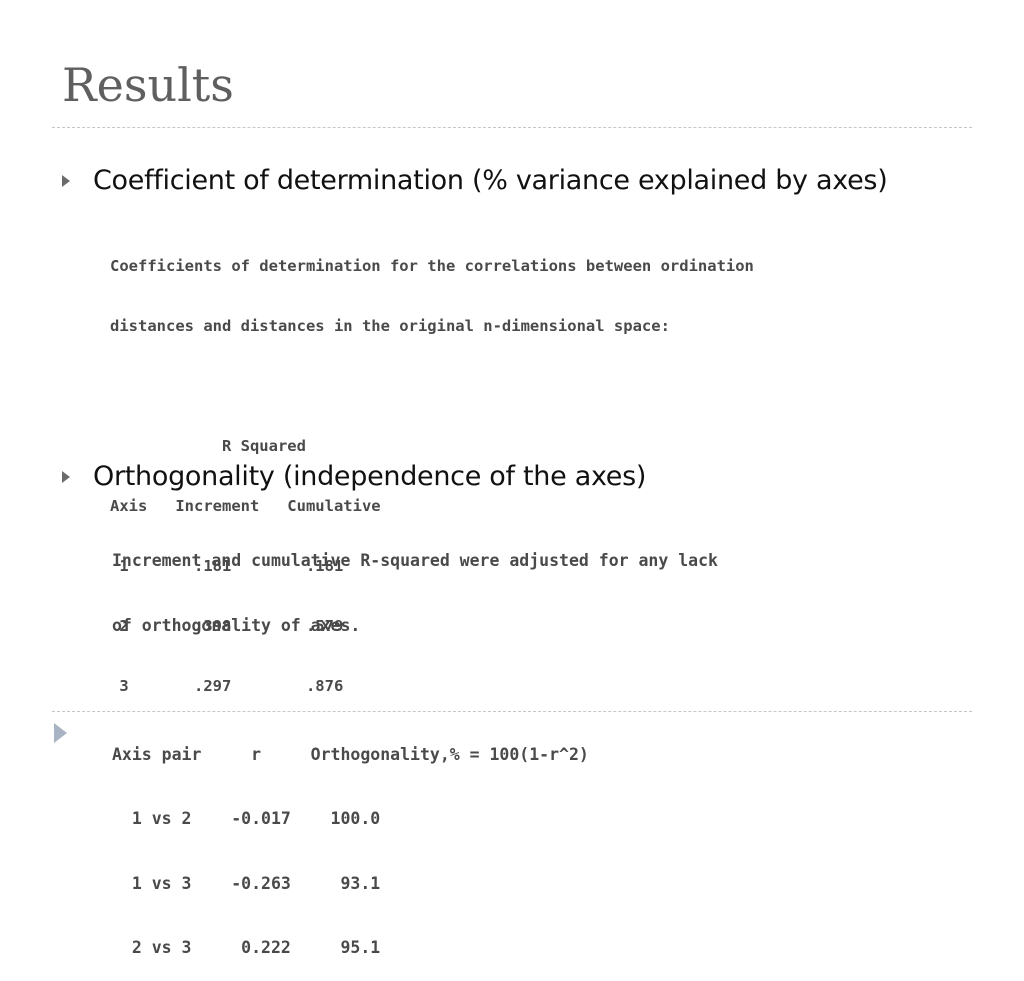 Image resolution: width=1024 pixels, height=981 pixels. I want to click on slide-title: Results, so click(148, 85).